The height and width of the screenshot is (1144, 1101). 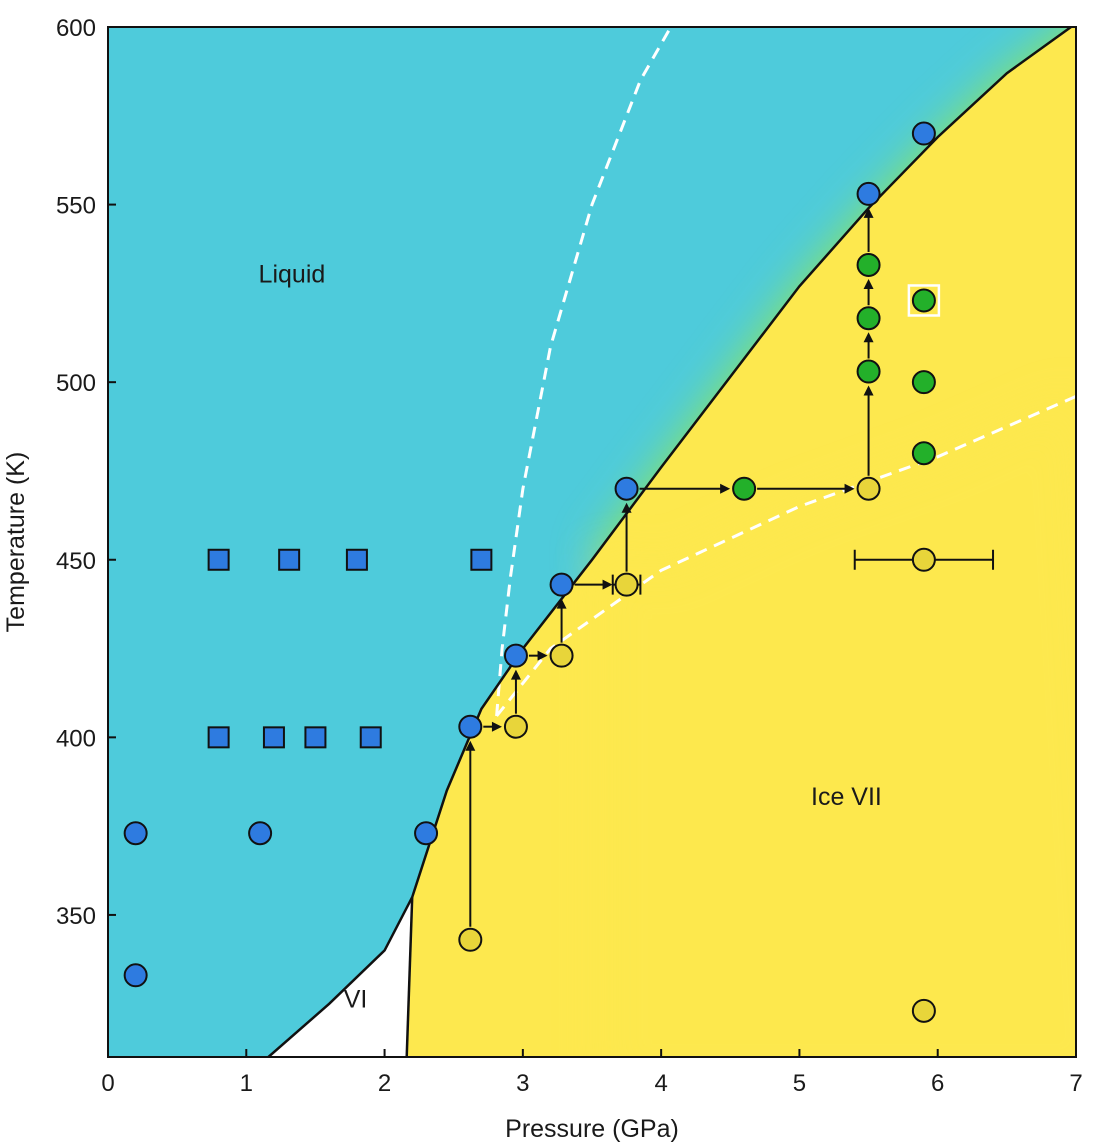 I want to click on dashed-superionic-boundary, so click(x=785, y=556).